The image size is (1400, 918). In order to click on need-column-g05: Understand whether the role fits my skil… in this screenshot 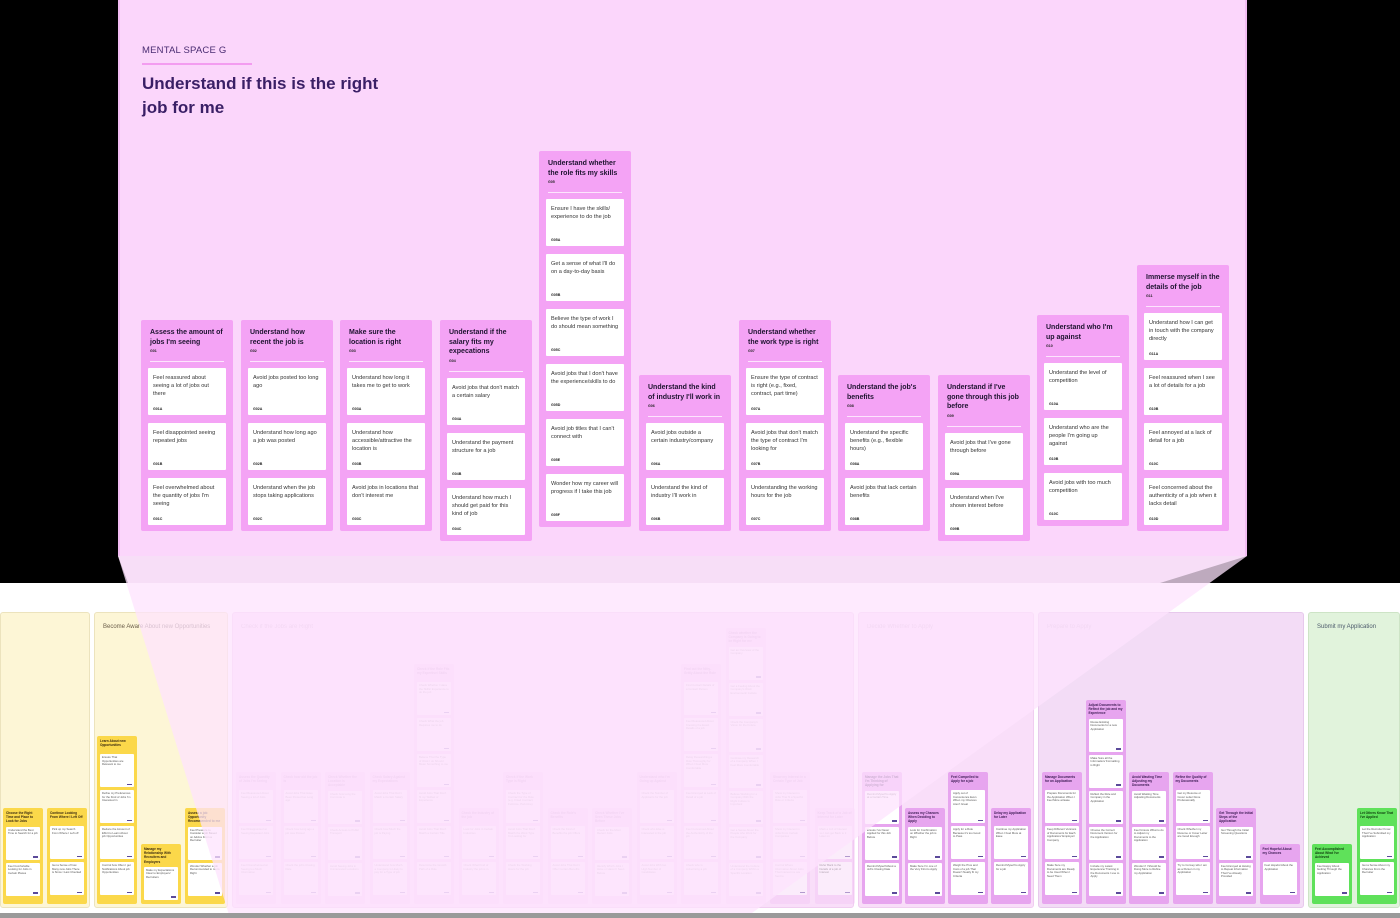, I will do `click(585, 339)`.